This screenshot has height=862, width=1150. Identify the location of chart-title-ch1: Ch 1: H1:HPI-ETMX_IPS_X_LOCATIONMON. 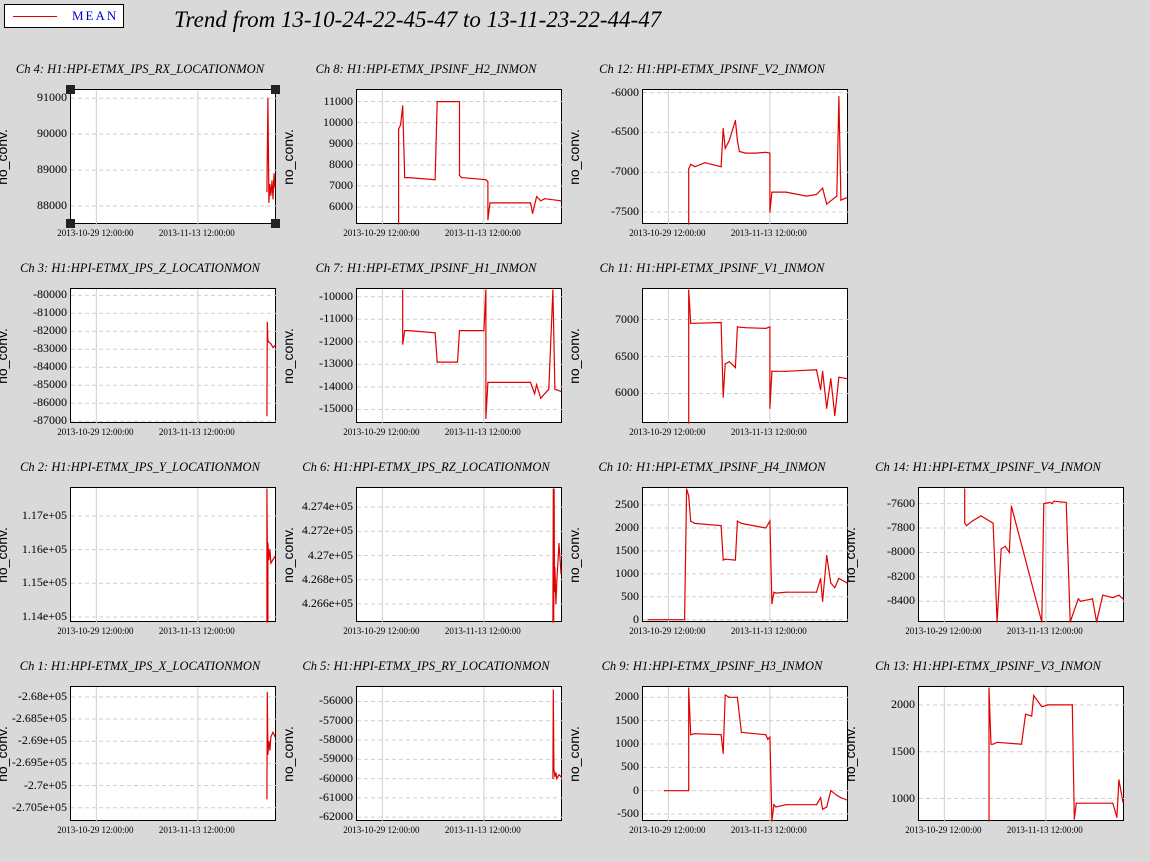
(140, 666).